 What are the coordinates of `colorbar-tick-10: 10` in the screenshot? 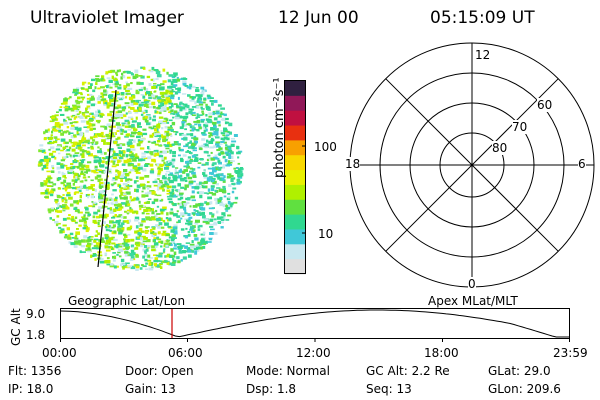 It's located at (326, 234).